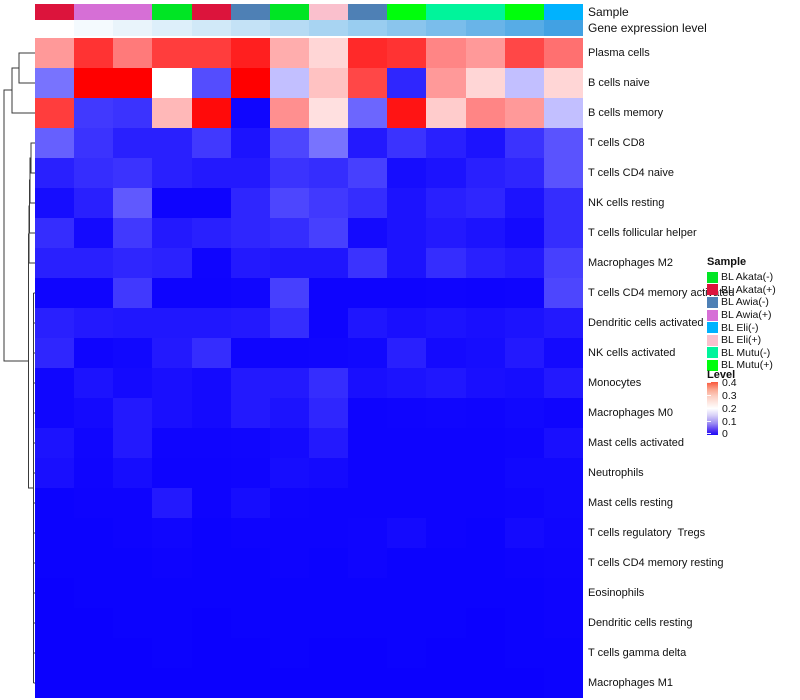  Describe the element at coordinates (753, 327) in the screenshot. I see `sample-legend-item: BL Eli(-)` at that location.